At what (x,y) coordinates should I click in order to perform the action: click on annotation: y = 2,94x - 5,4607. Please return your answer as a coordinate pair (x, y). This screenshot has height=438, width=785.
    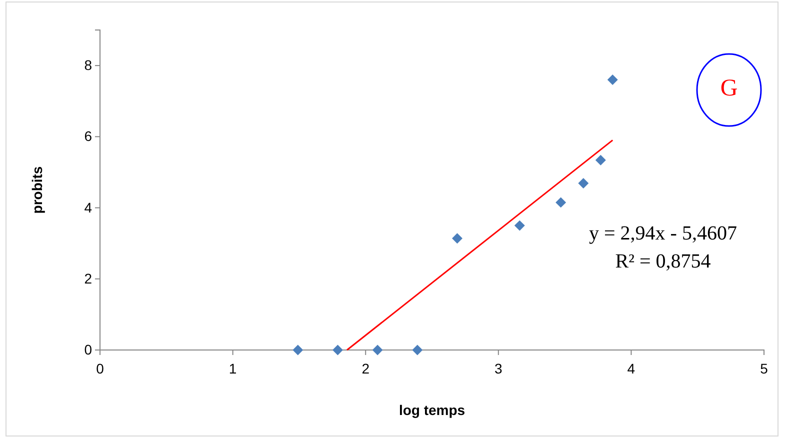
    Looking at the image, I should click on (663, 233).